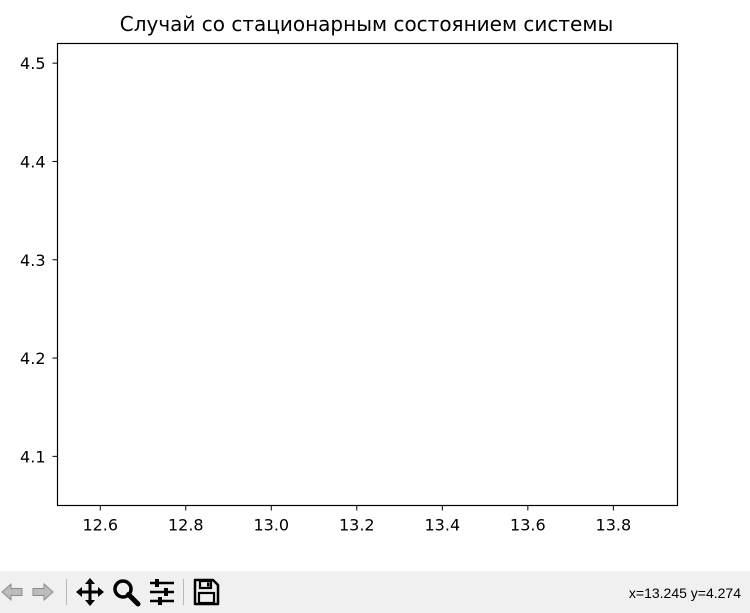 Image resolution: width=750 pixels, height=613 pixels. What do you see at coordinates (32, 358) in the screenshot?
I see `y-tick-label: 4.2` at bounding box center [32, 358].